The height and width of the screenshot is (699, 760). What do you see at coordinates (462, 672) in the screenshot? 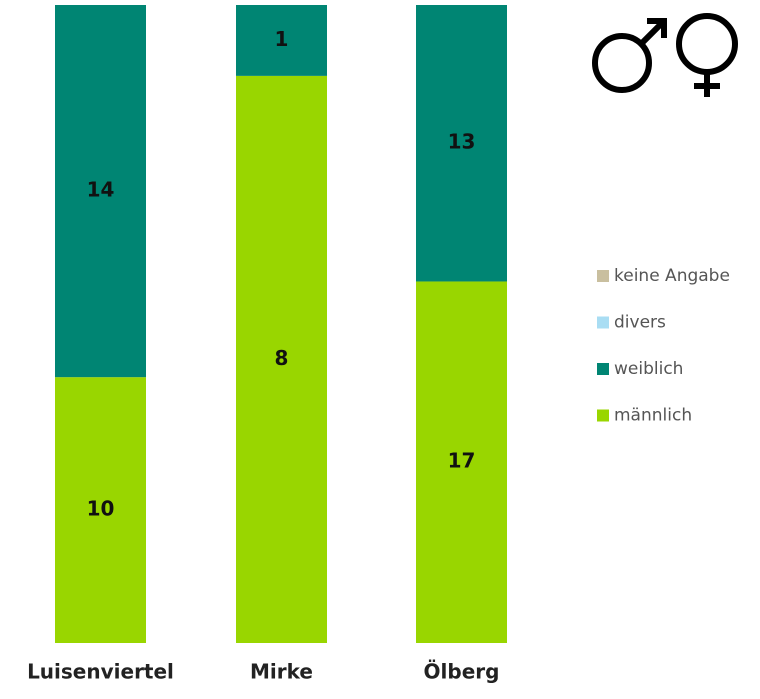
I see `x-tick-label: Ölberg` at bounding box center [462, 672].